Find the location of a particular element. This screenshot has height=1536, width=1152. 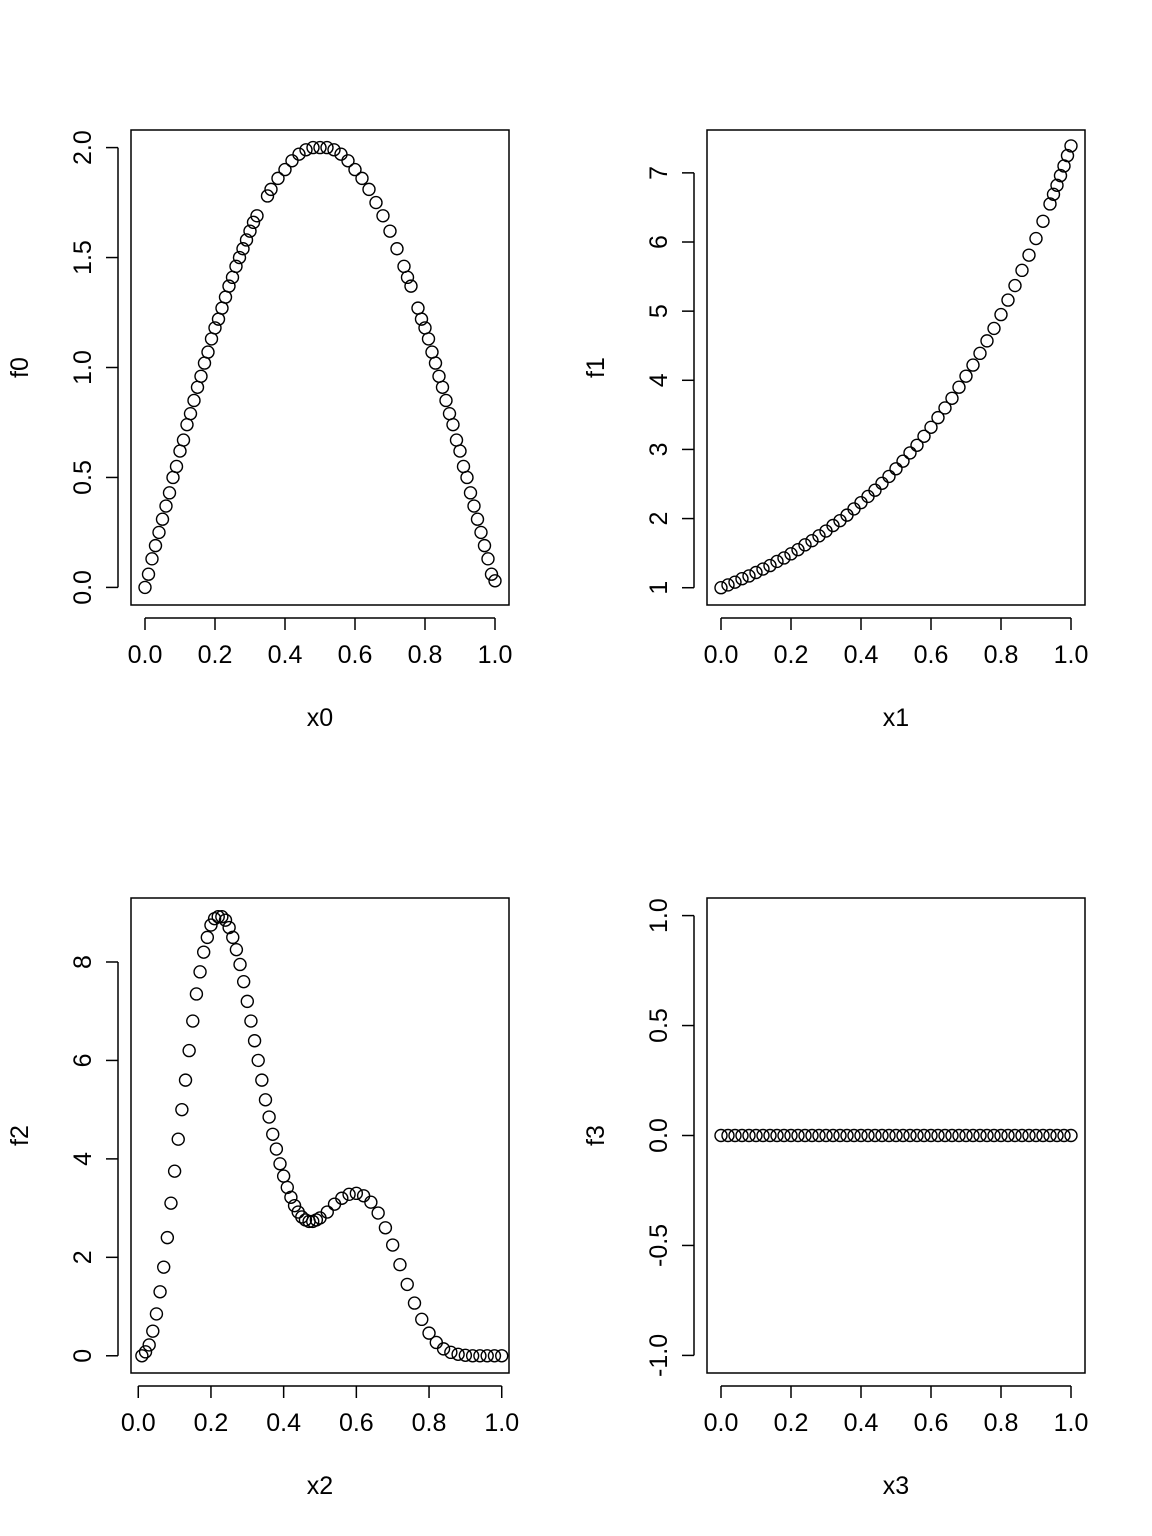

y-tick-label: 1.0 is located at coordinates (659, 915).